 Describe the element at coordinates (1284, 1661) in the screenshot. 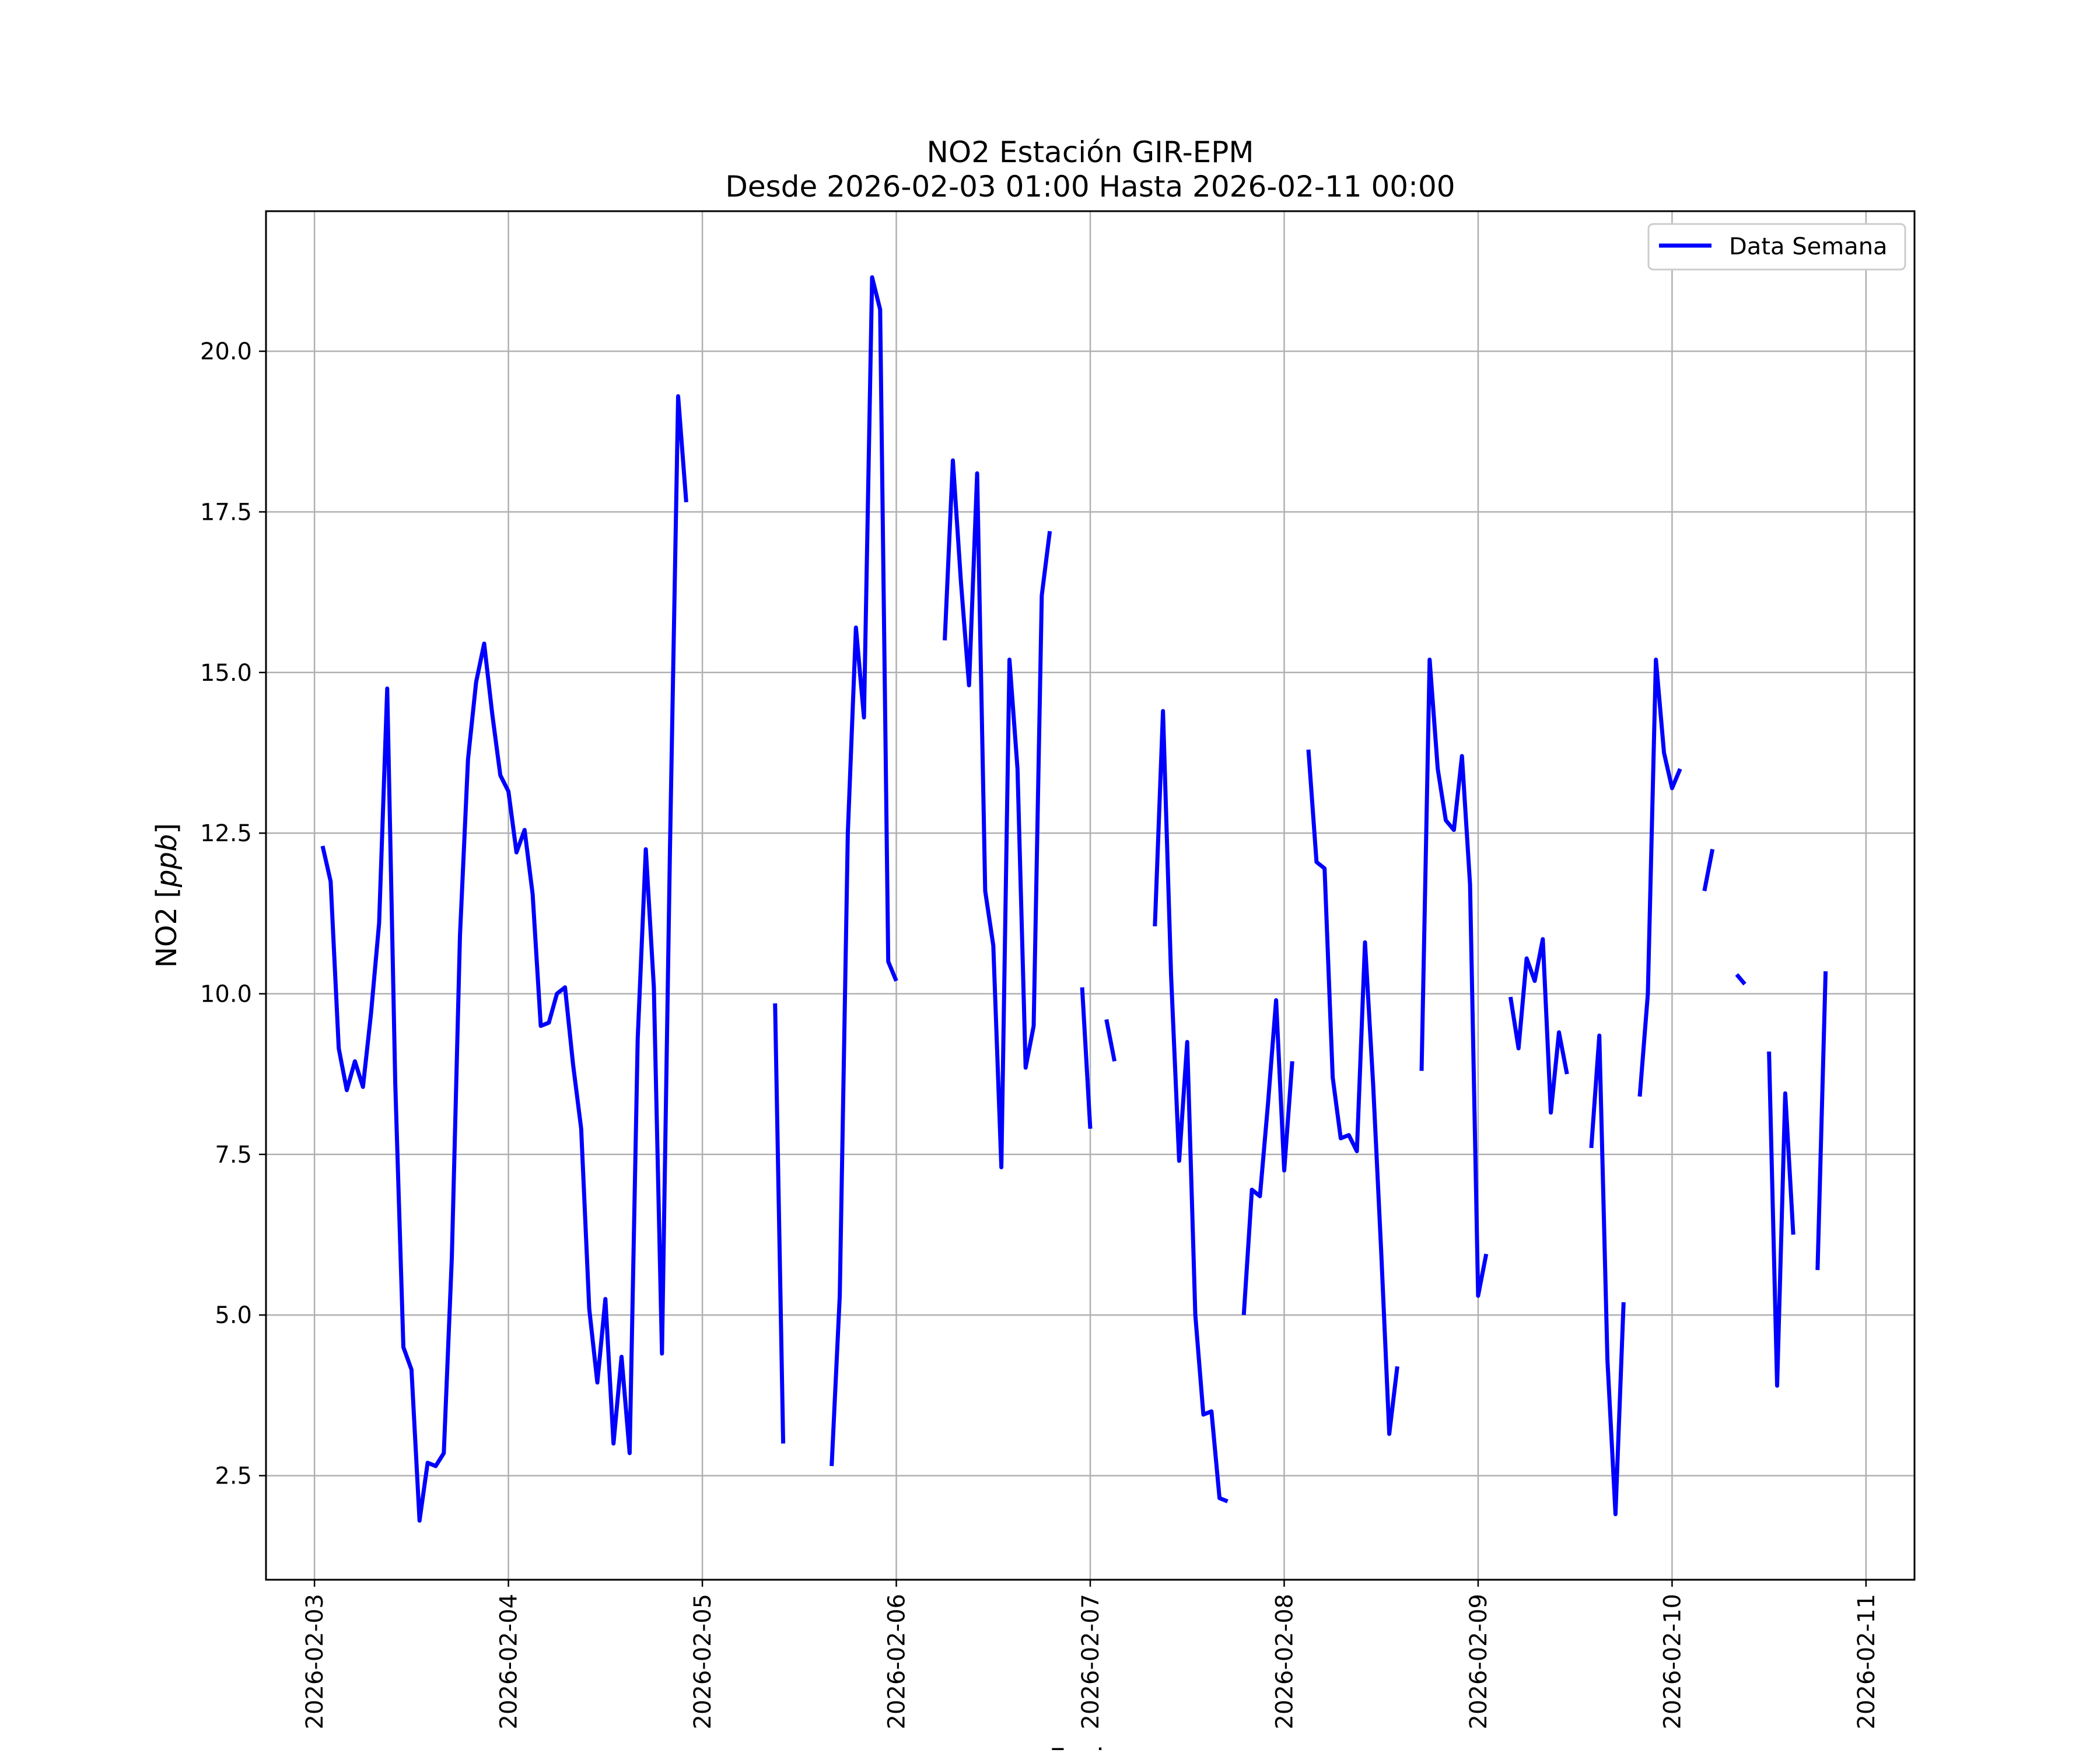

I see `x-tick-label: 2026-02-08` at that location.